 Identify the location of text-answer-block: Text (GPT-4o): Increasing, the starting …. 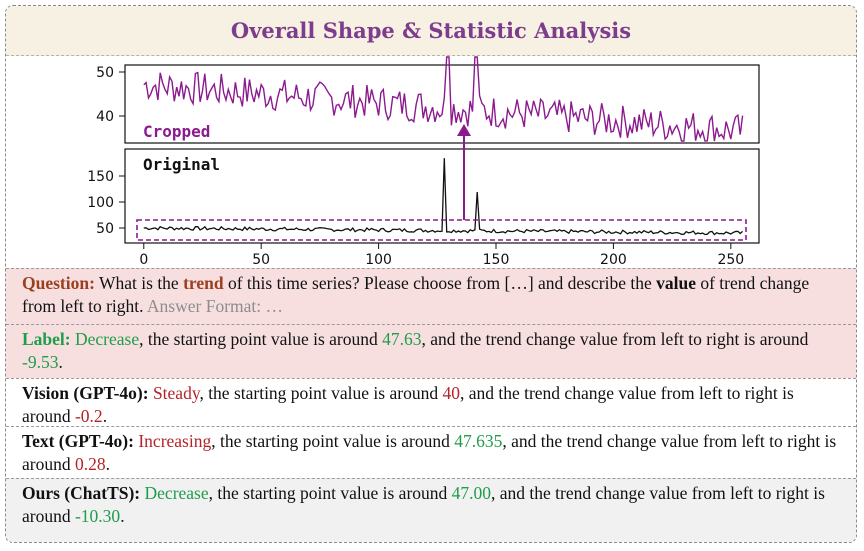
(431, 452).